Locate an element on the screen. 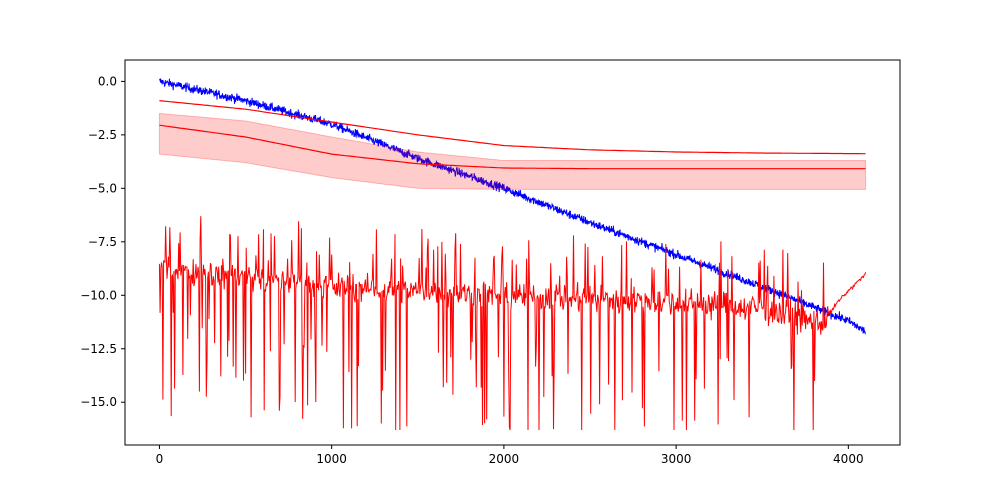 The height and width of the screenshot is (500, 1000). x-tick-label: 0 is located at coordinates (160, 459).